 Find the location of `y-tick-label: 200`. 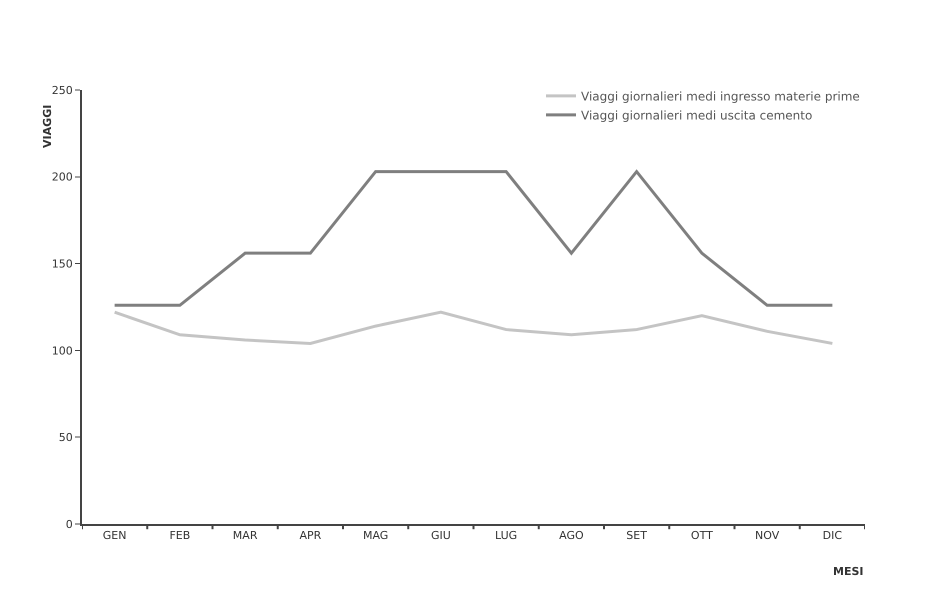

y-tick-label: 200 is located at coordinates (62, 177).